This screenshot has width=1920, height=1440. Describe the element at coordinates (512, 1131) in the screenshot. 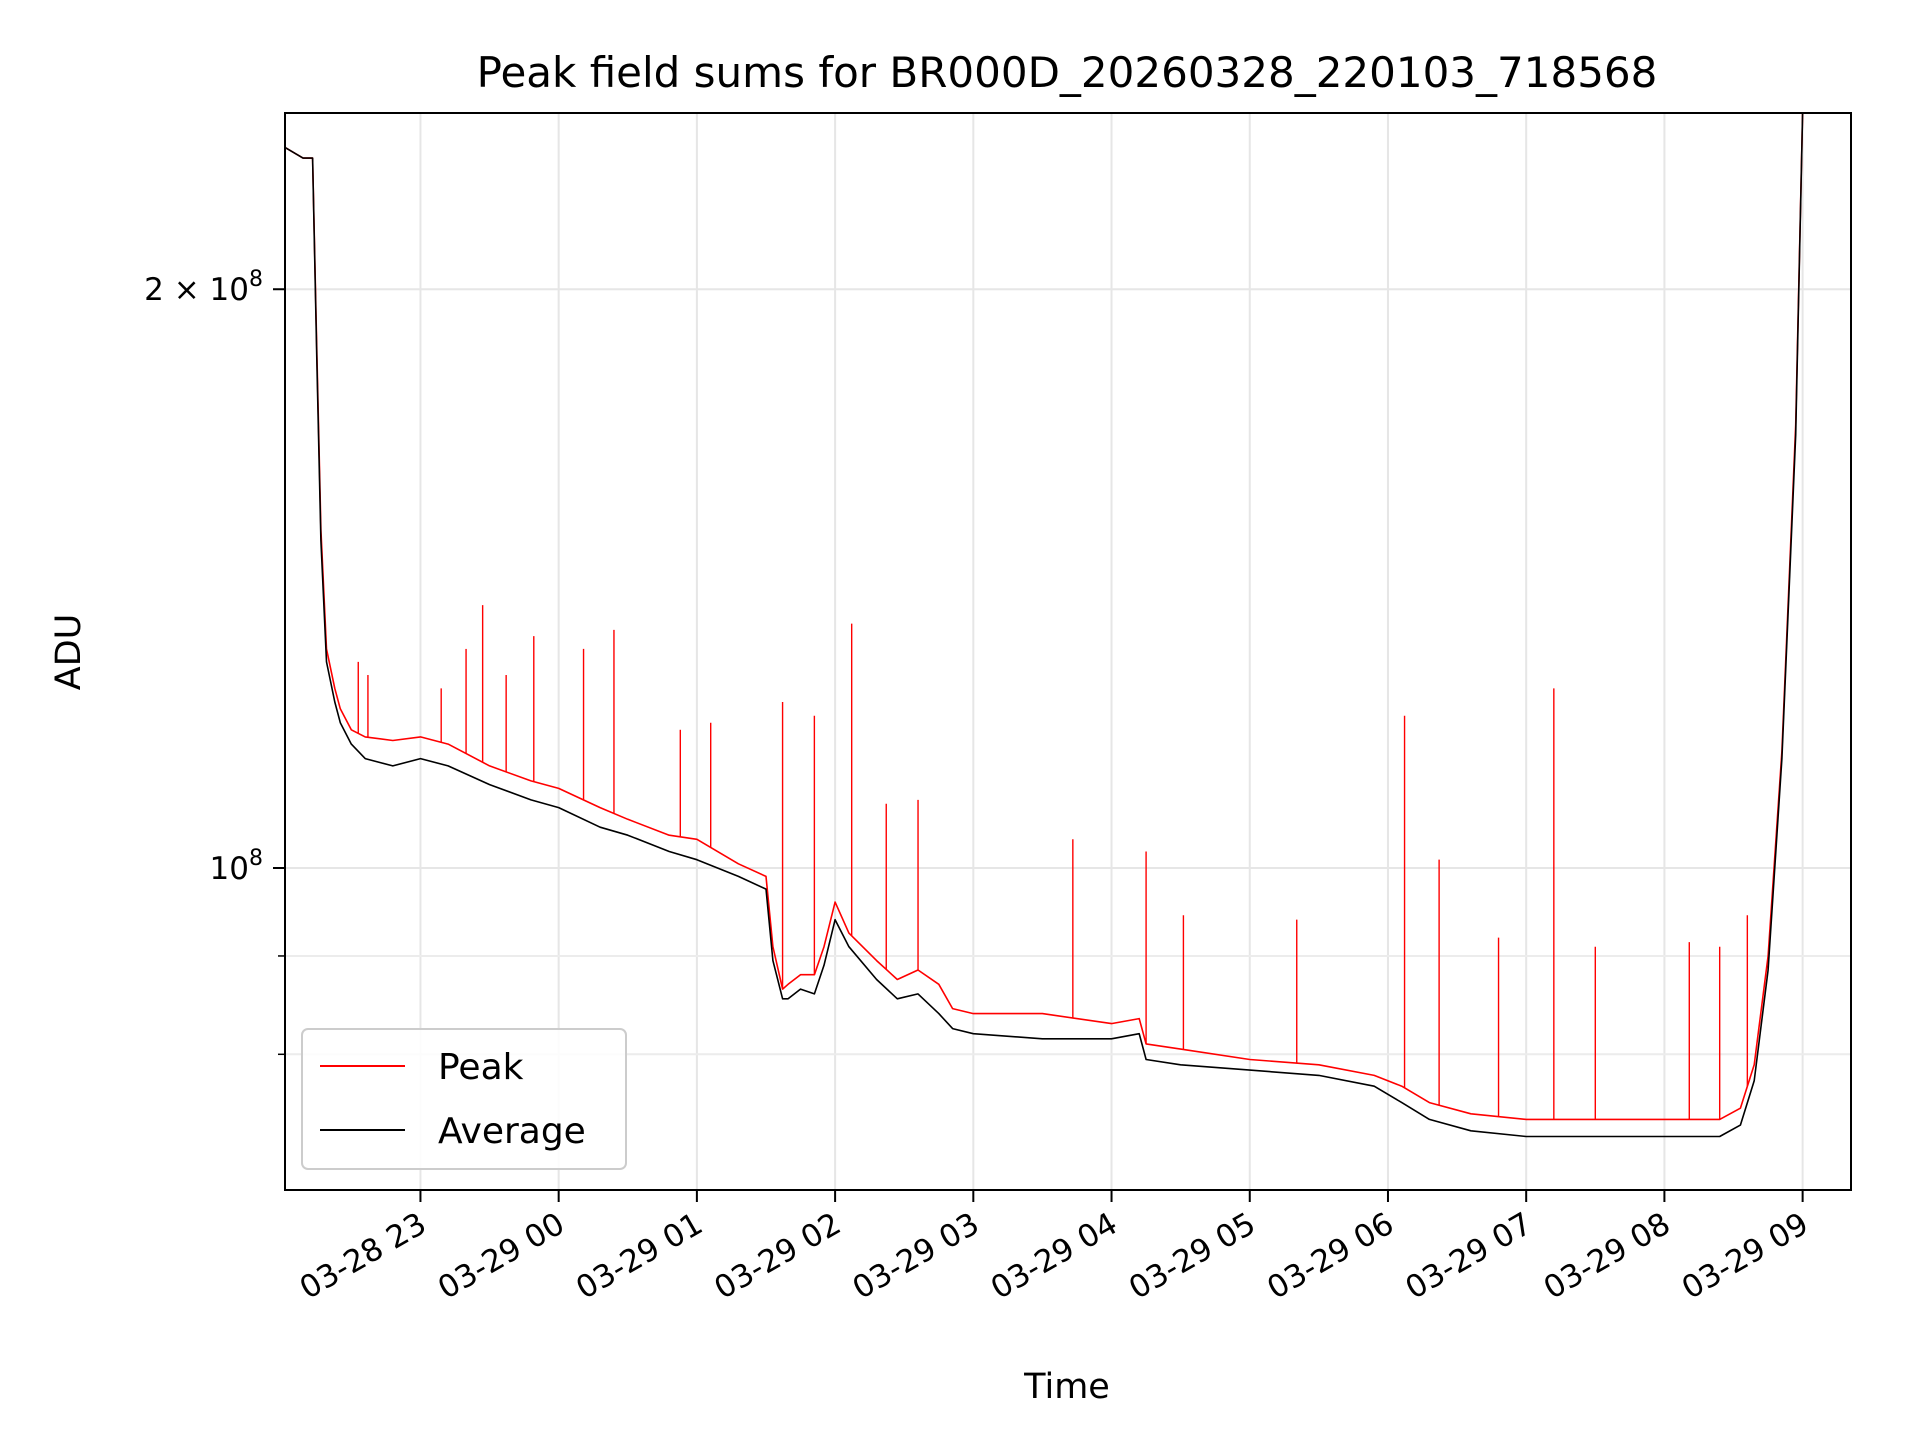

I see `legend-average-label: Average` at that location.